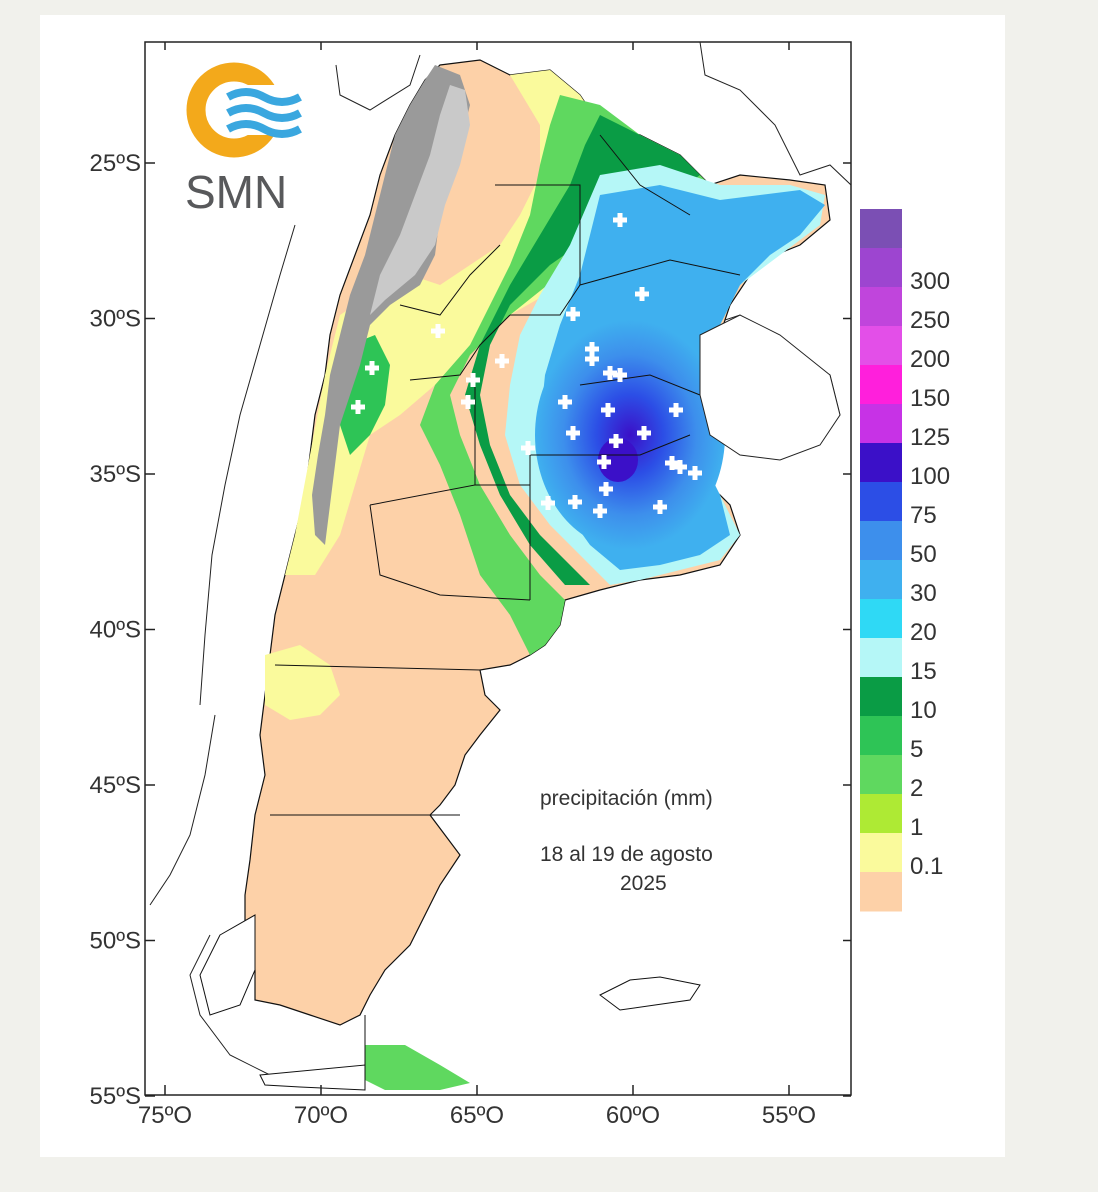  I want to click on colorbar-label: 5, so click(916, 749).